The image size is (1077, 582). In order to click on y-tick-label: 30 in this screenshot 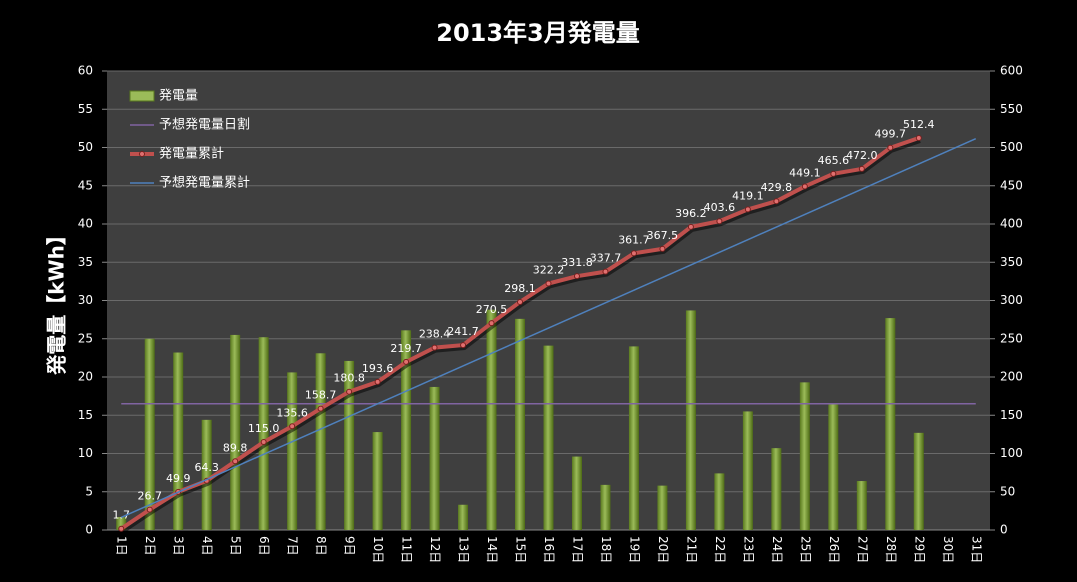, I will do `click(85, 300)`.